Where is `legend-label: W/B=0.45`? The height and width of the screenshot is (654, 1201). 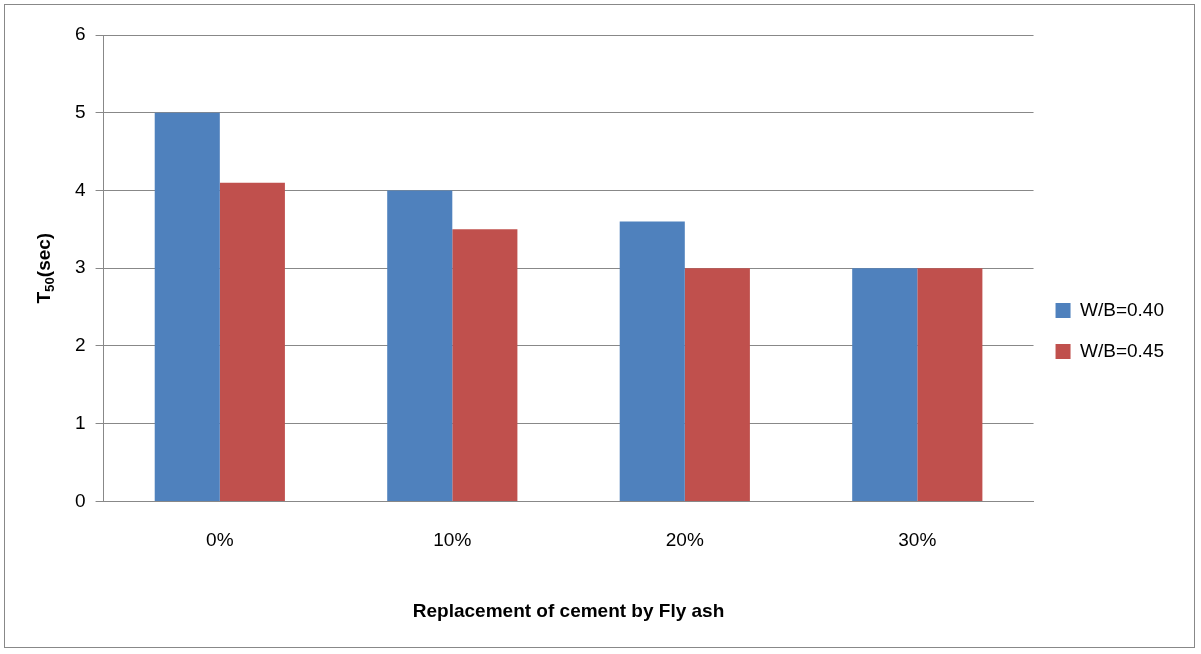
legend-label: W/B=0.45 is located at coordinates (1122, 350).